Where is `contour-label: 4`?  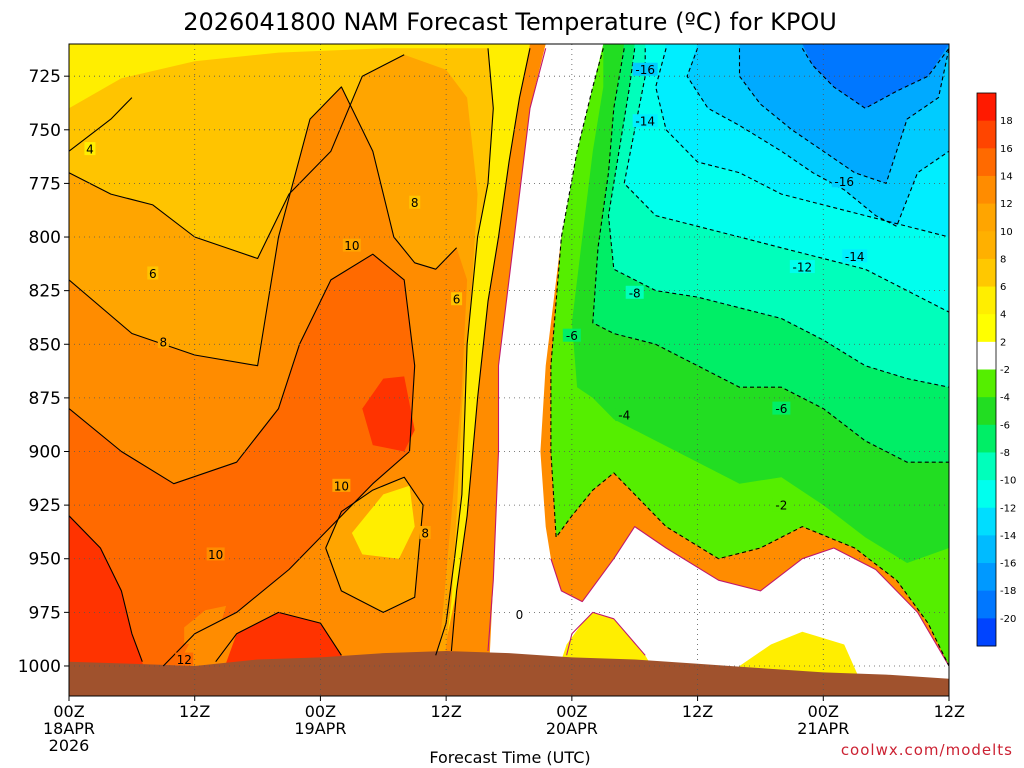
contour-label: 4 is located at coordinates (90, 150).